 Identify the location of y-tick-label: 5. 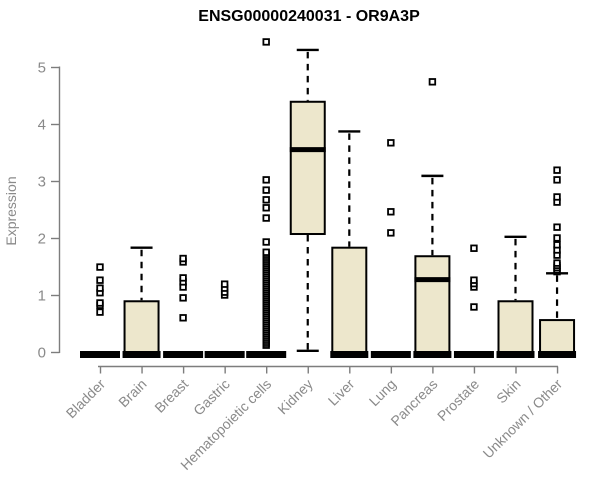
(42, 68).